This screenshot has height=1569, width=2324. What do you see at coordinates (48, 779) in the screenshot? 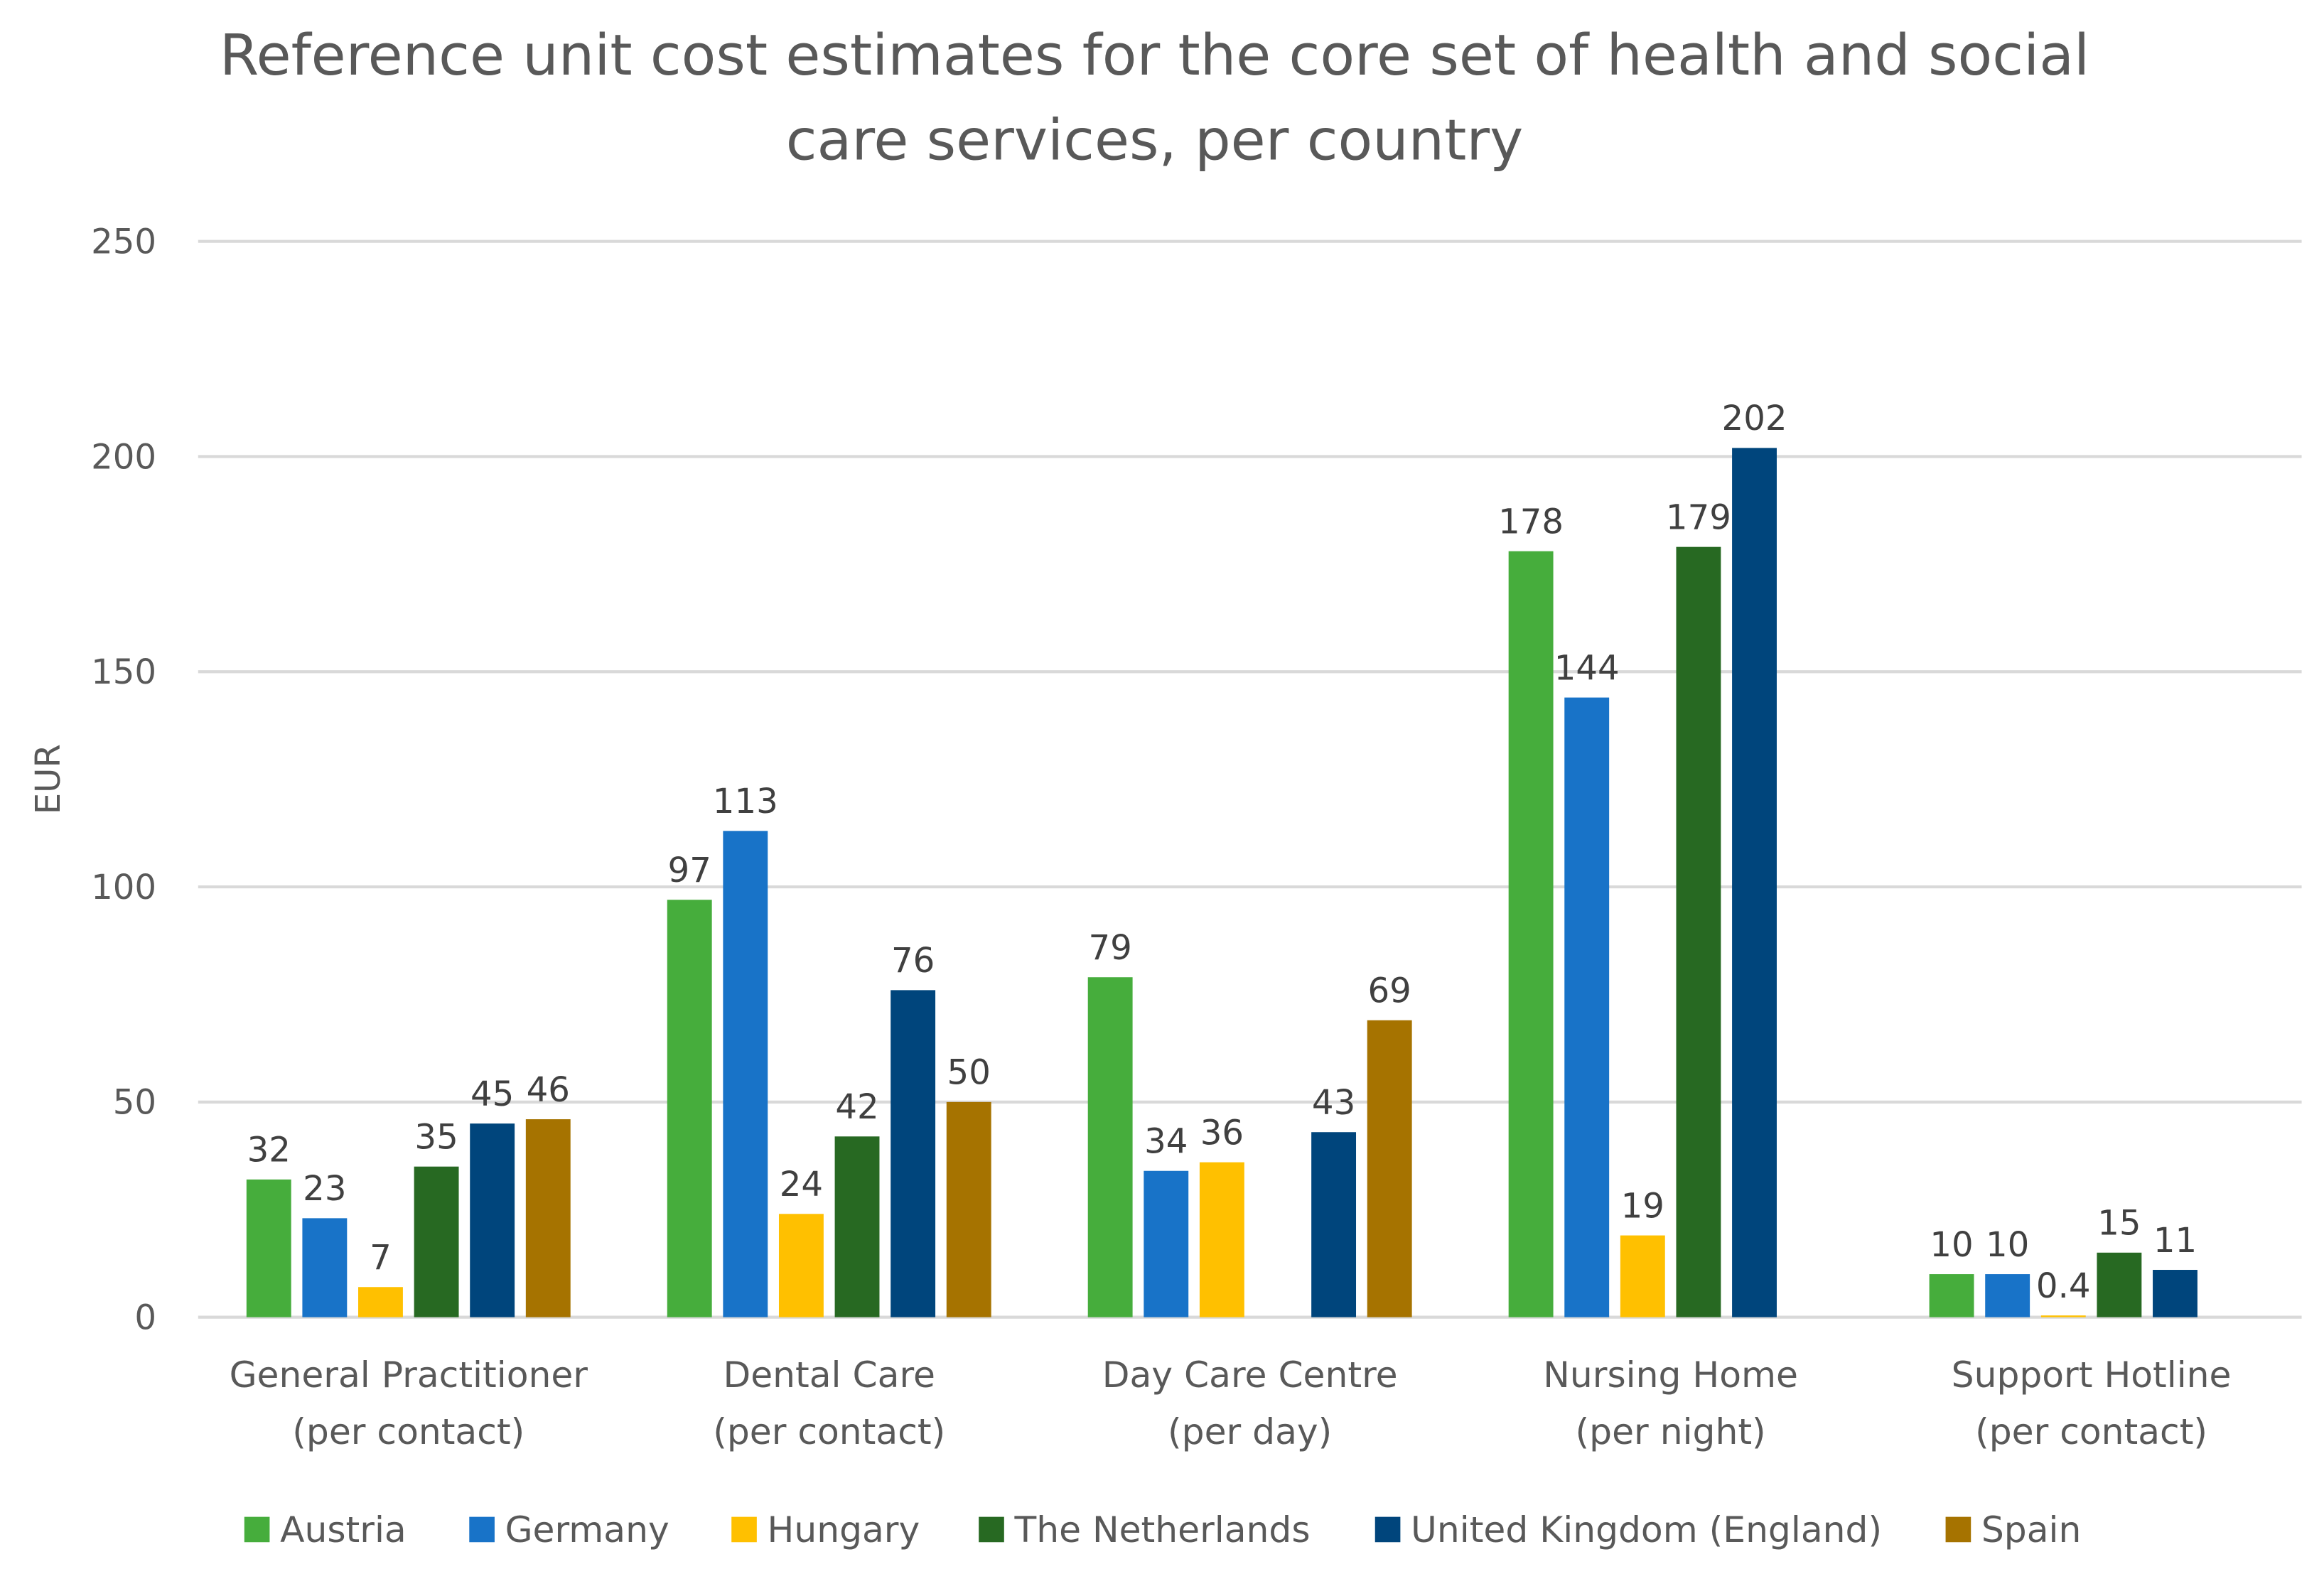
I see `y-axis-label: EUR` at bounding box center [48, 779].